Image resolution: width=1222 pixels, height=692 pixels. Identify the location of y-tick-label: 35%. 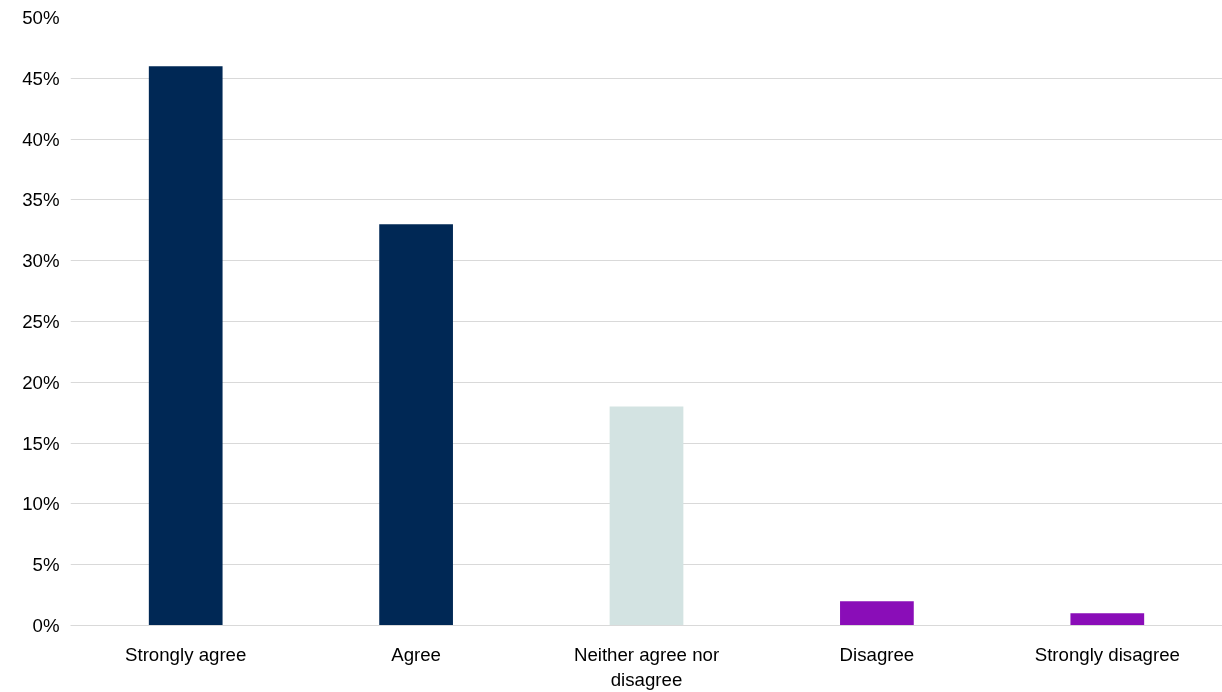
(41, 200).